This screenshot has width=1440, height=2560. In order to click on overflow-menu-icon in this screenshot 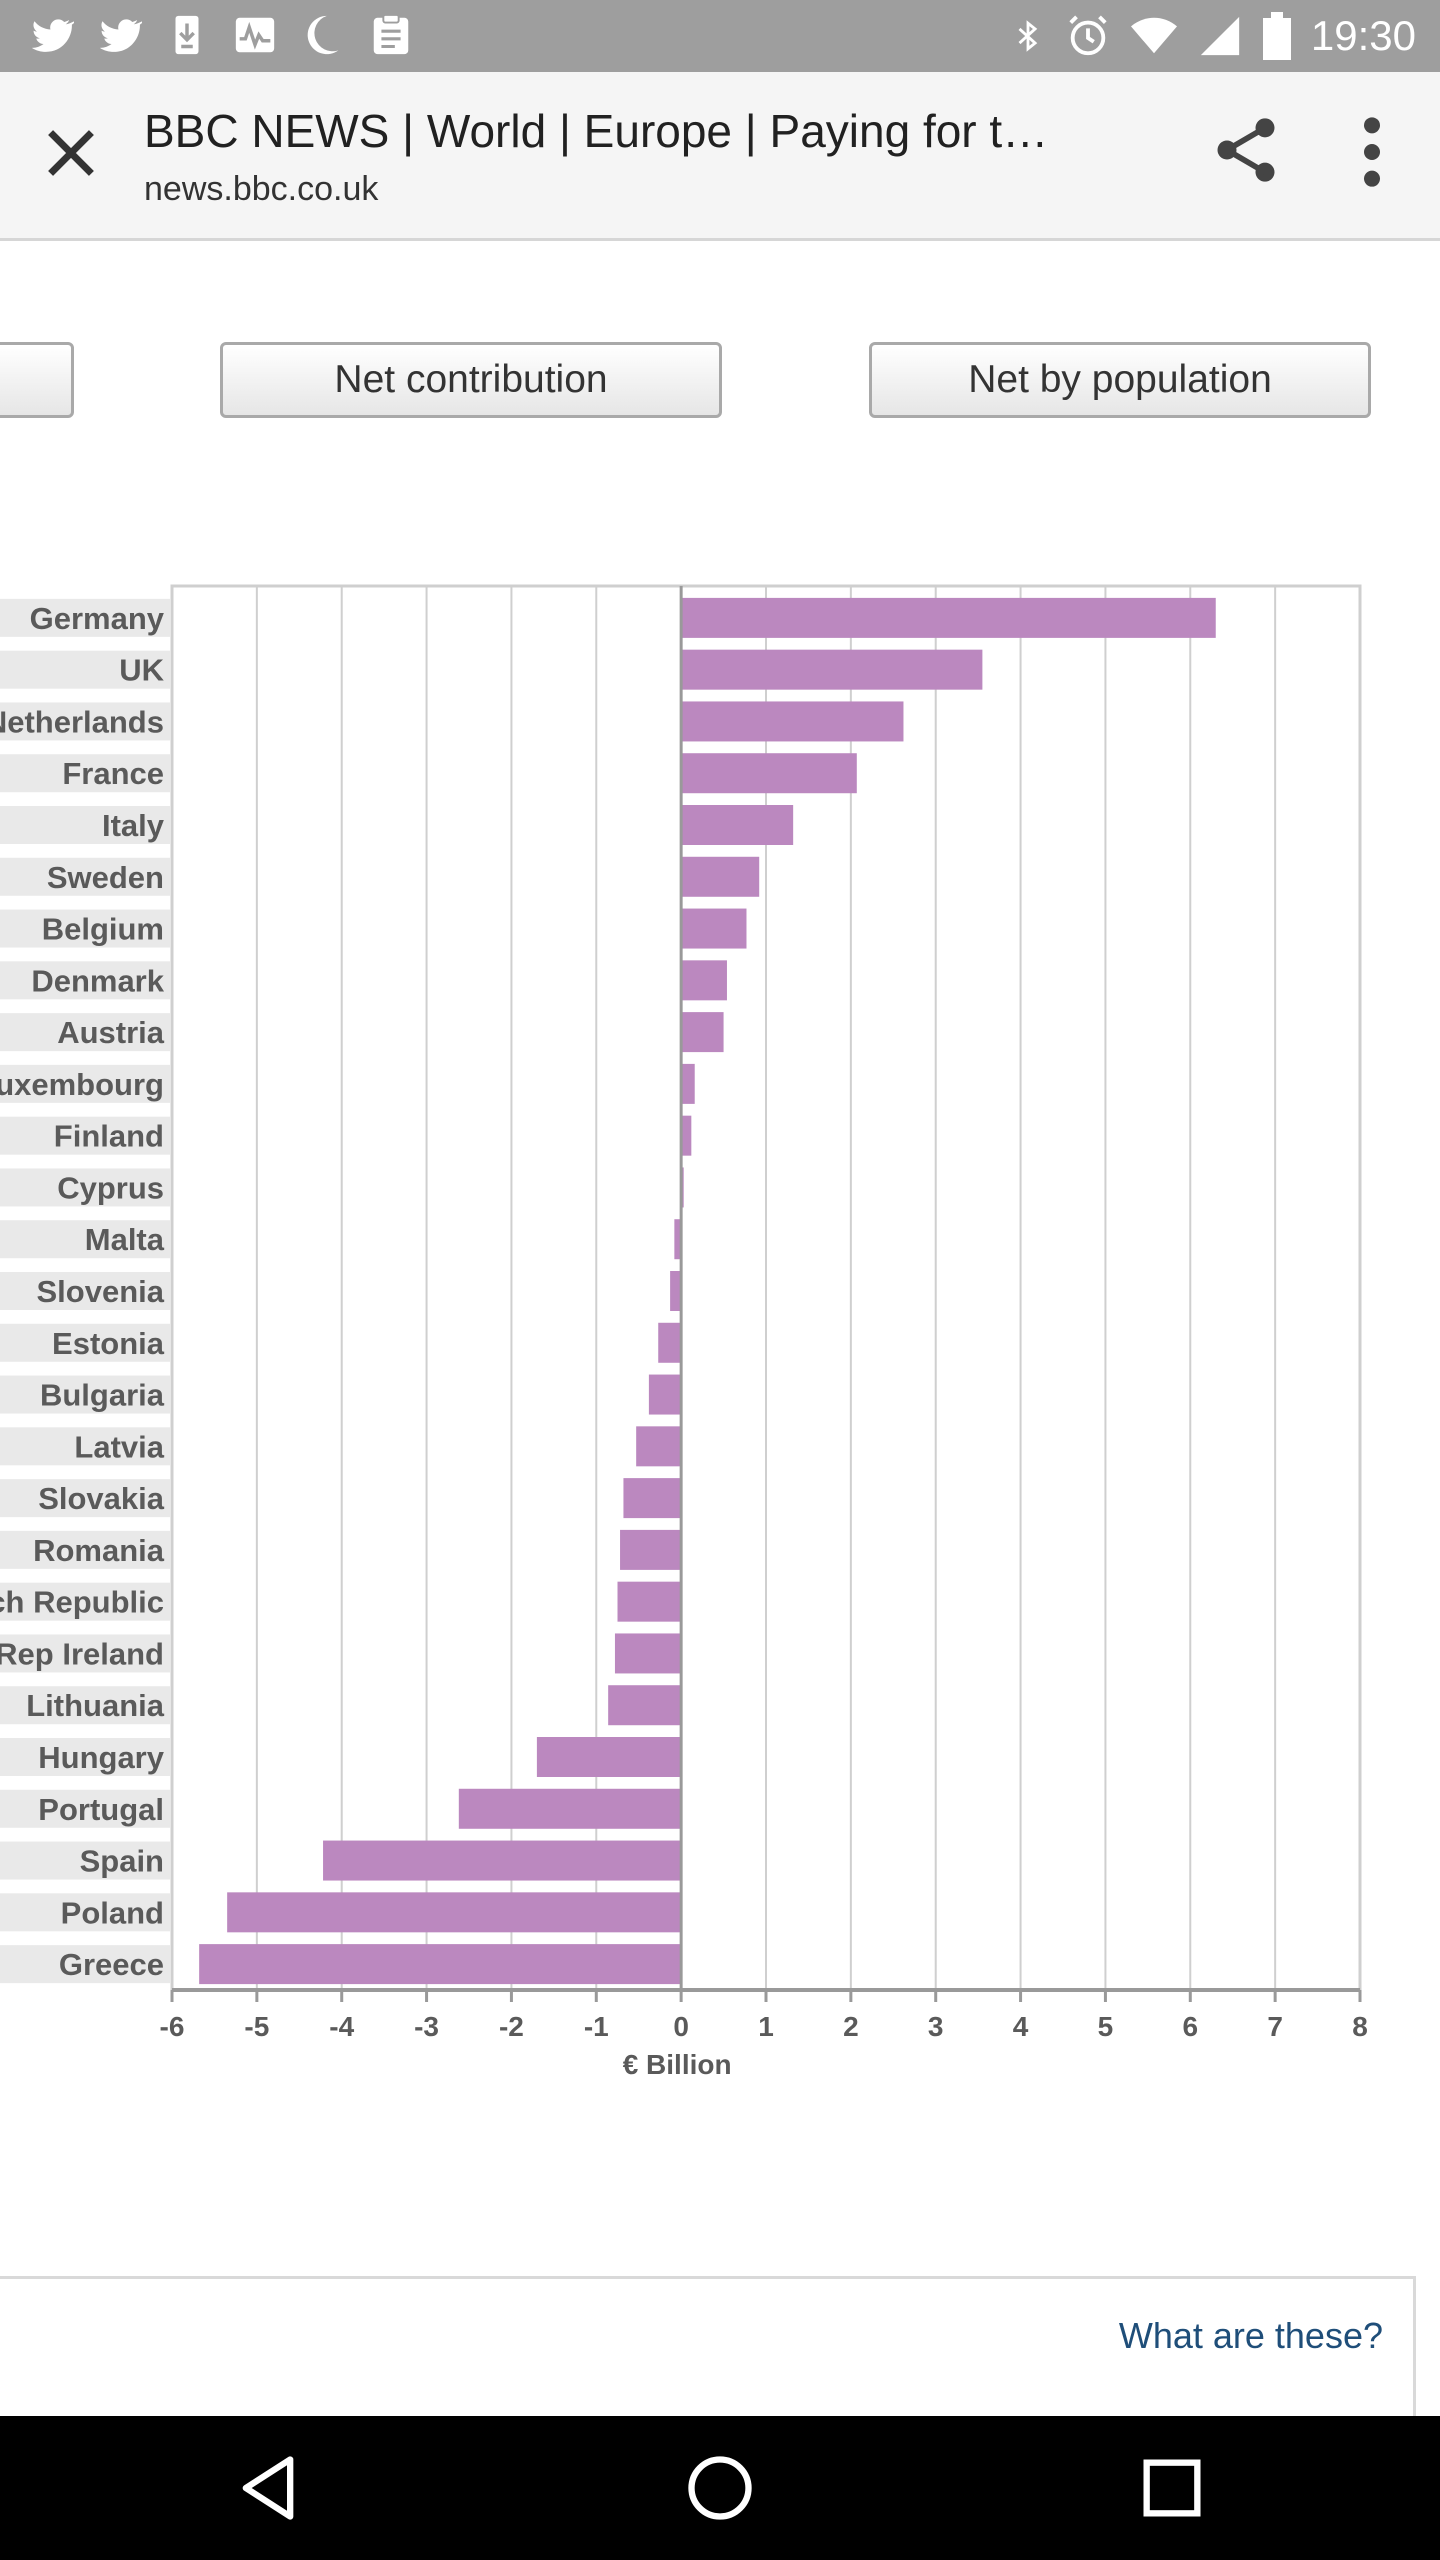, I will do `click(1372, 152)`.